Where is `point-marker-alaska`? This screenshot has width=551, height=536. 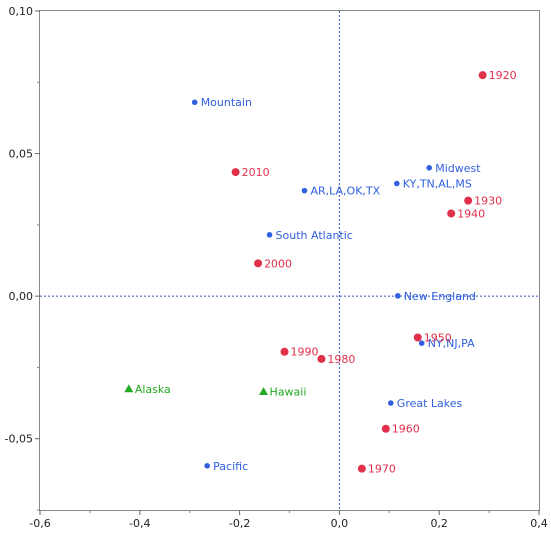
point-marker-alaska is located at coordinates (129, 388).